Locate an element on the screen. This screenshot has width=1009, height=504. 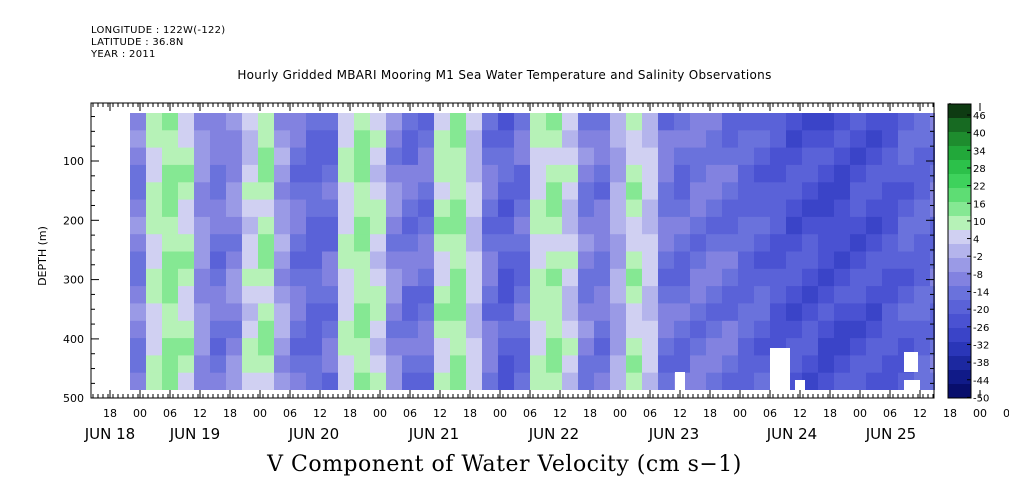
colorbar-label: -26 is located at coordinates (981, 328).